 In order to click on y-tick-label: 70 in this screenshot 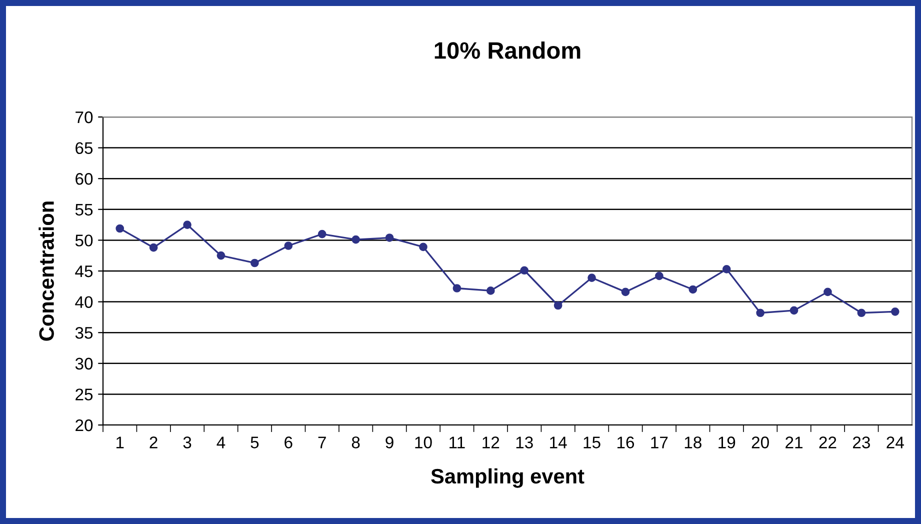, I will do `click(84, 117)`.